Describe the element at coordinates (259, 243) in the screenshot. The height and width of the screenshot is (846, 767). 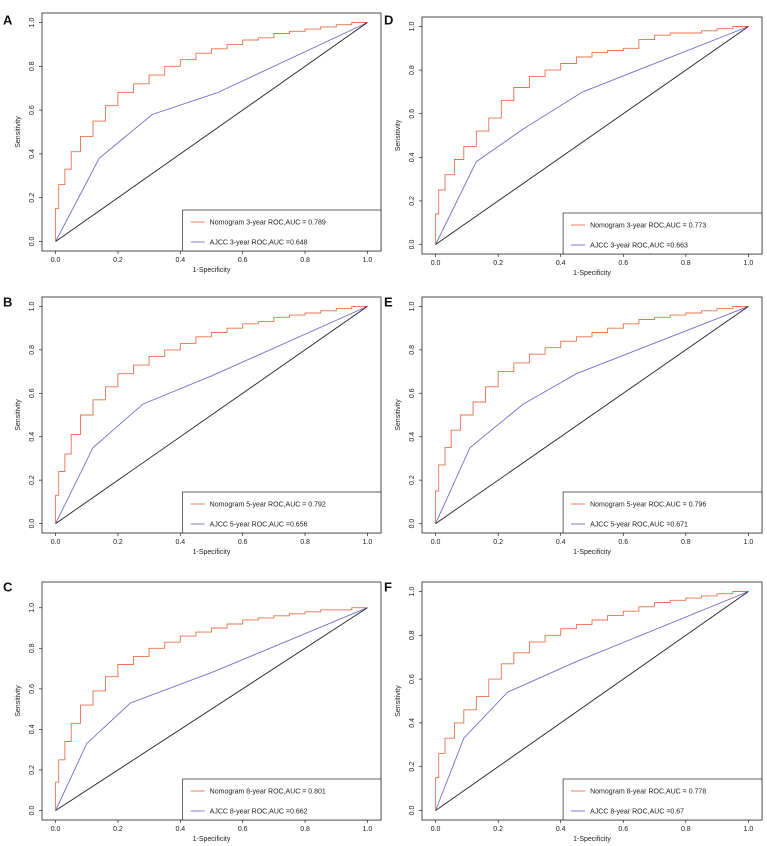
I see `ajcc-legend-label: AJCC 3-year ROC,AUC =0.648` at that location.